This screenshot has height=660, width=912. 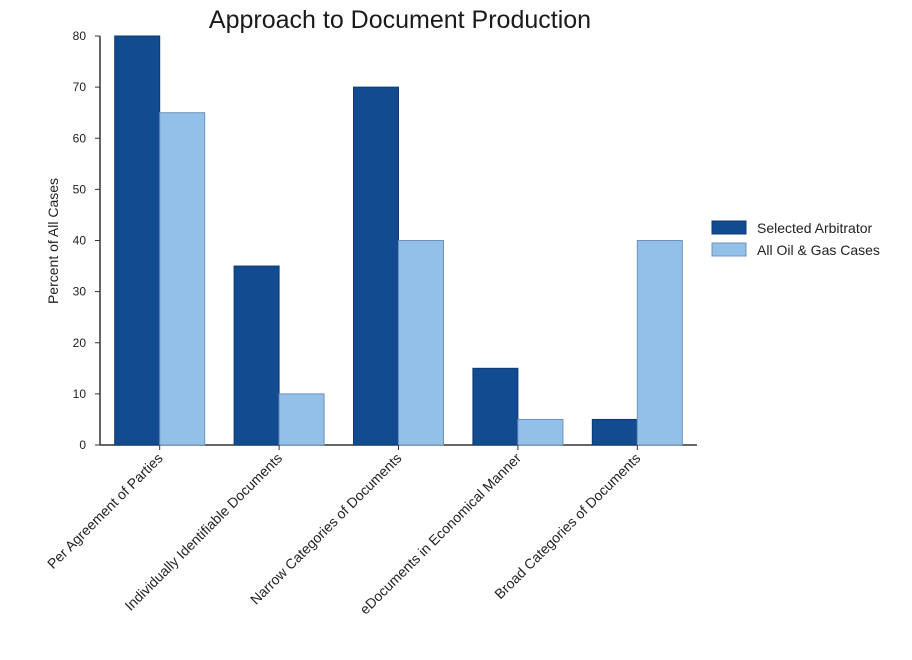 What do you see at coordinates (80, 138) in the screenshot?
I see `y-tick-label: 60` at bounding box center [80, 138].